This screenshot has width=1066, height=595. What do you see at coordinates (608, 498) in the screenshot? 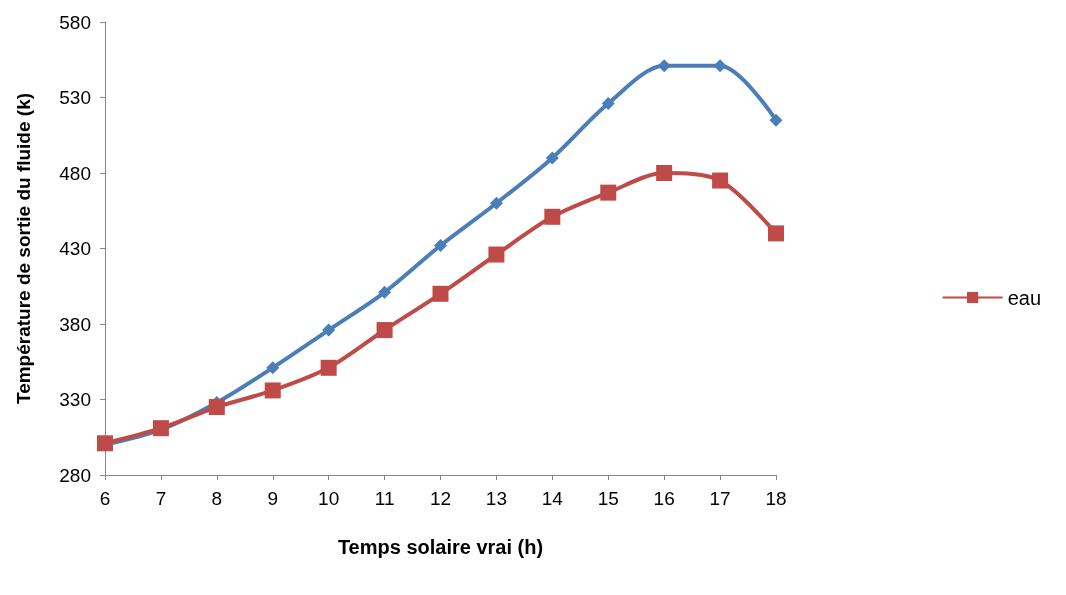
I see `x-tick-label: 15` at bounding box center [608, 498].